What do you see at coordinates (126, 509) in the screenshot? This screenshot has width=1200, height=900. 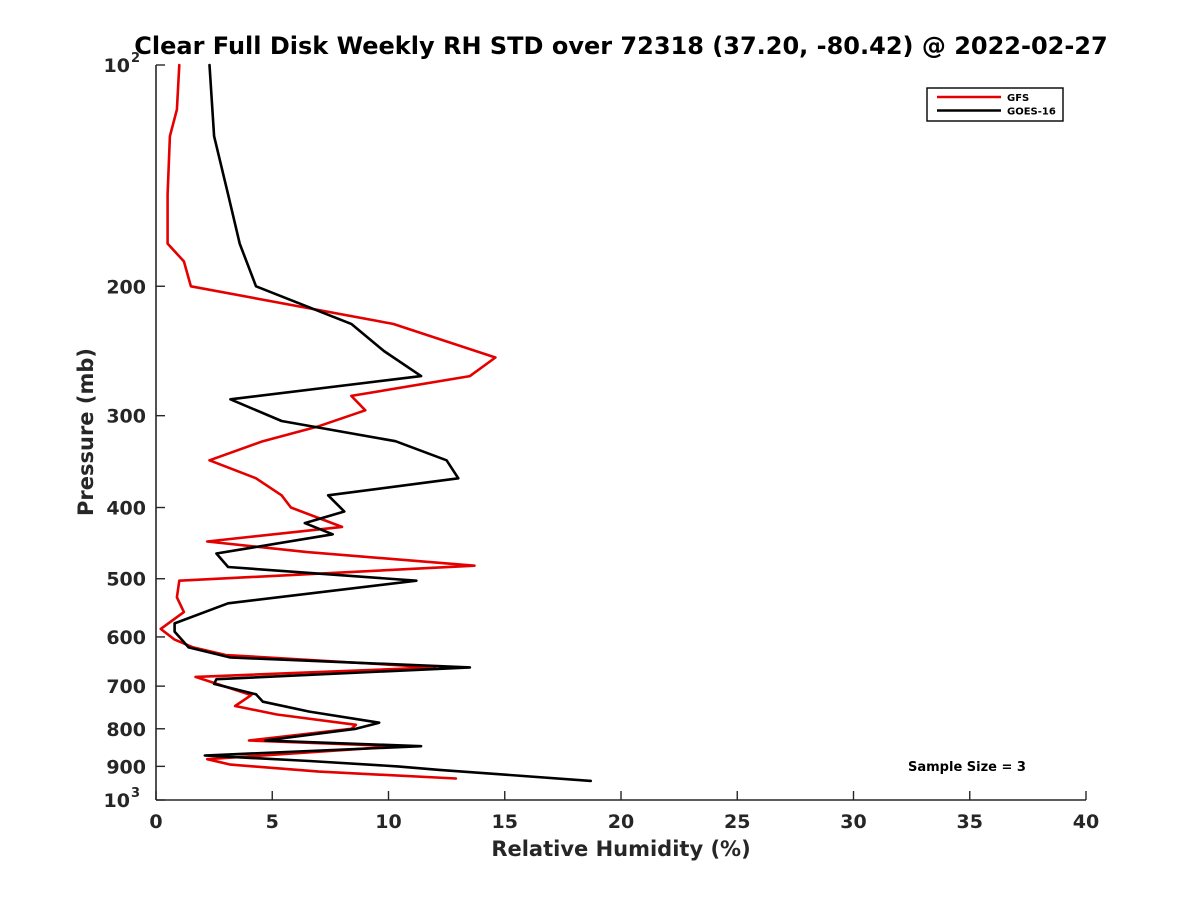 I see `y-tick-label: 400` at bounding box center [126, 509].